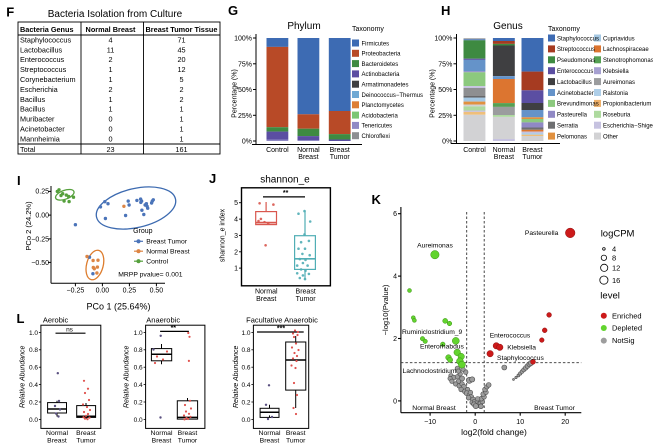  What do you see at coordinates (143, 231) in the screenshot?
I see `svg-text: Group` at bounding box center [143, 231].